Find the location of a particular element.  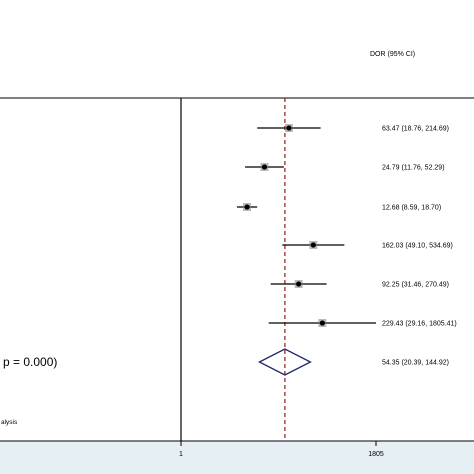

footnote-text: alysis is located at coordinates (9, 422).